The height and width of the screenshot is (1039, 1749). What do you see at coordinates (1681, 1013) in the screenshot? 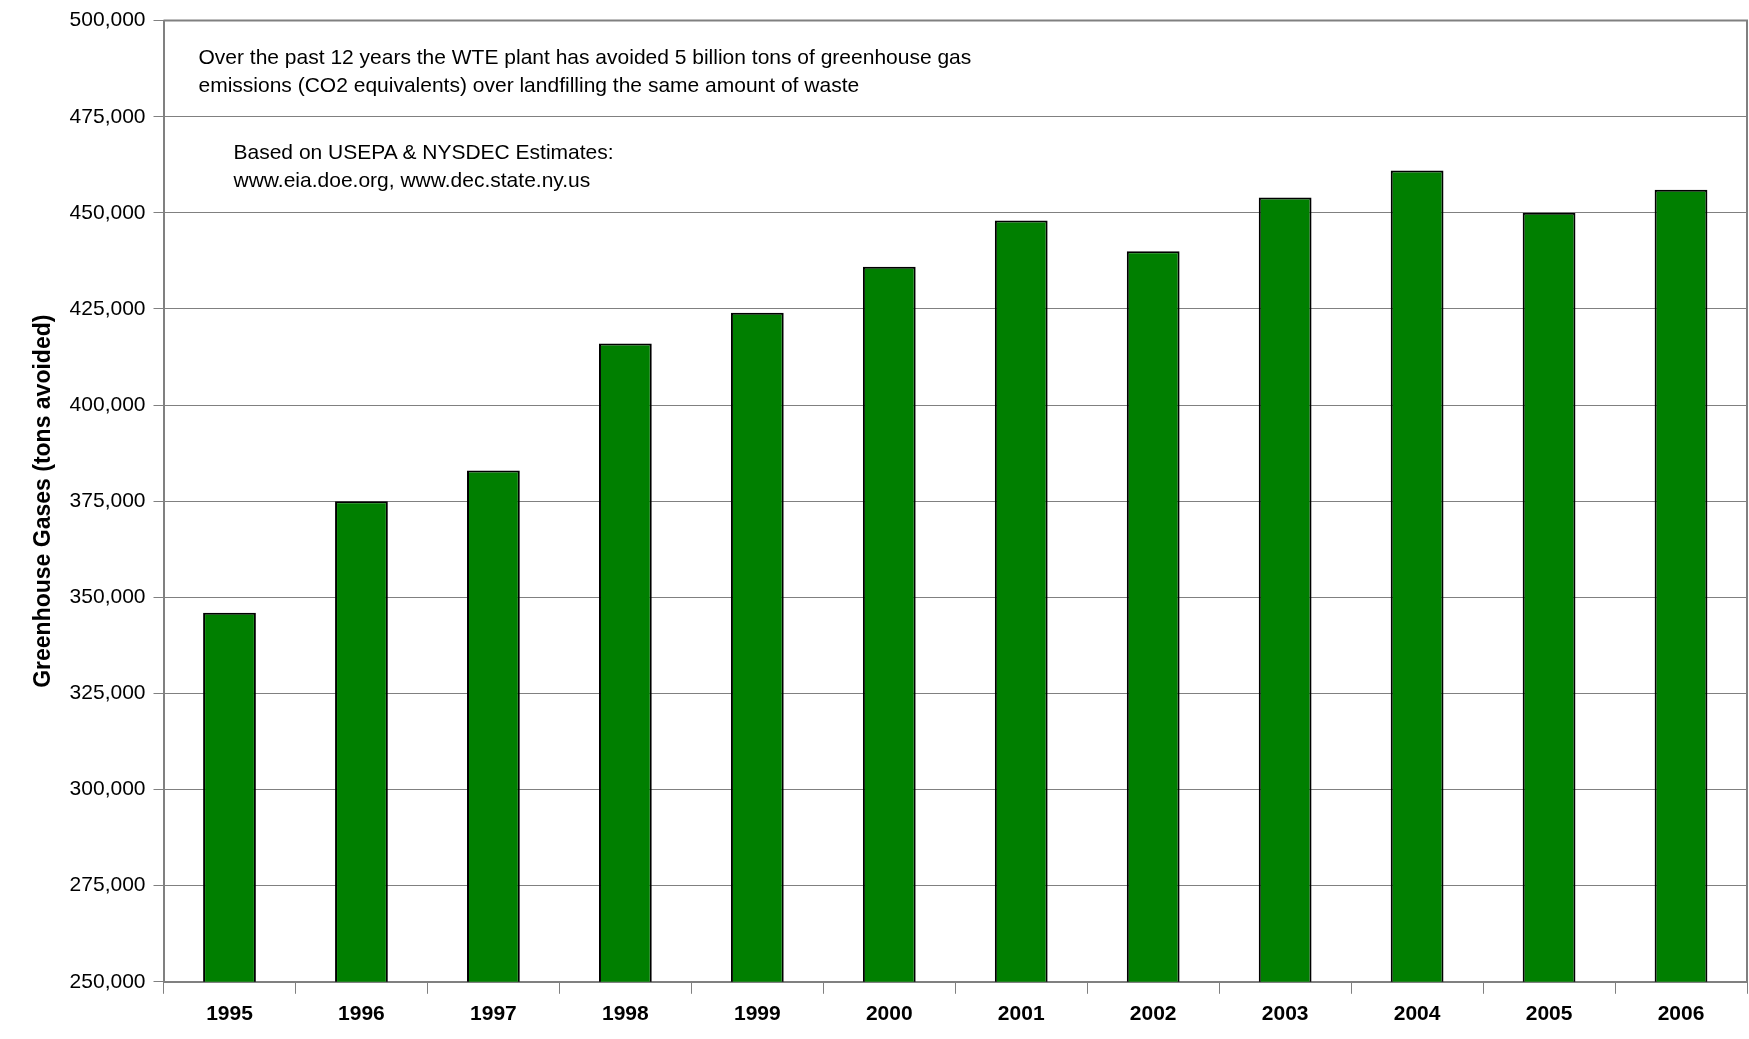
I see `x-tick-label: 2006` at bounding box center [1681, 1013].